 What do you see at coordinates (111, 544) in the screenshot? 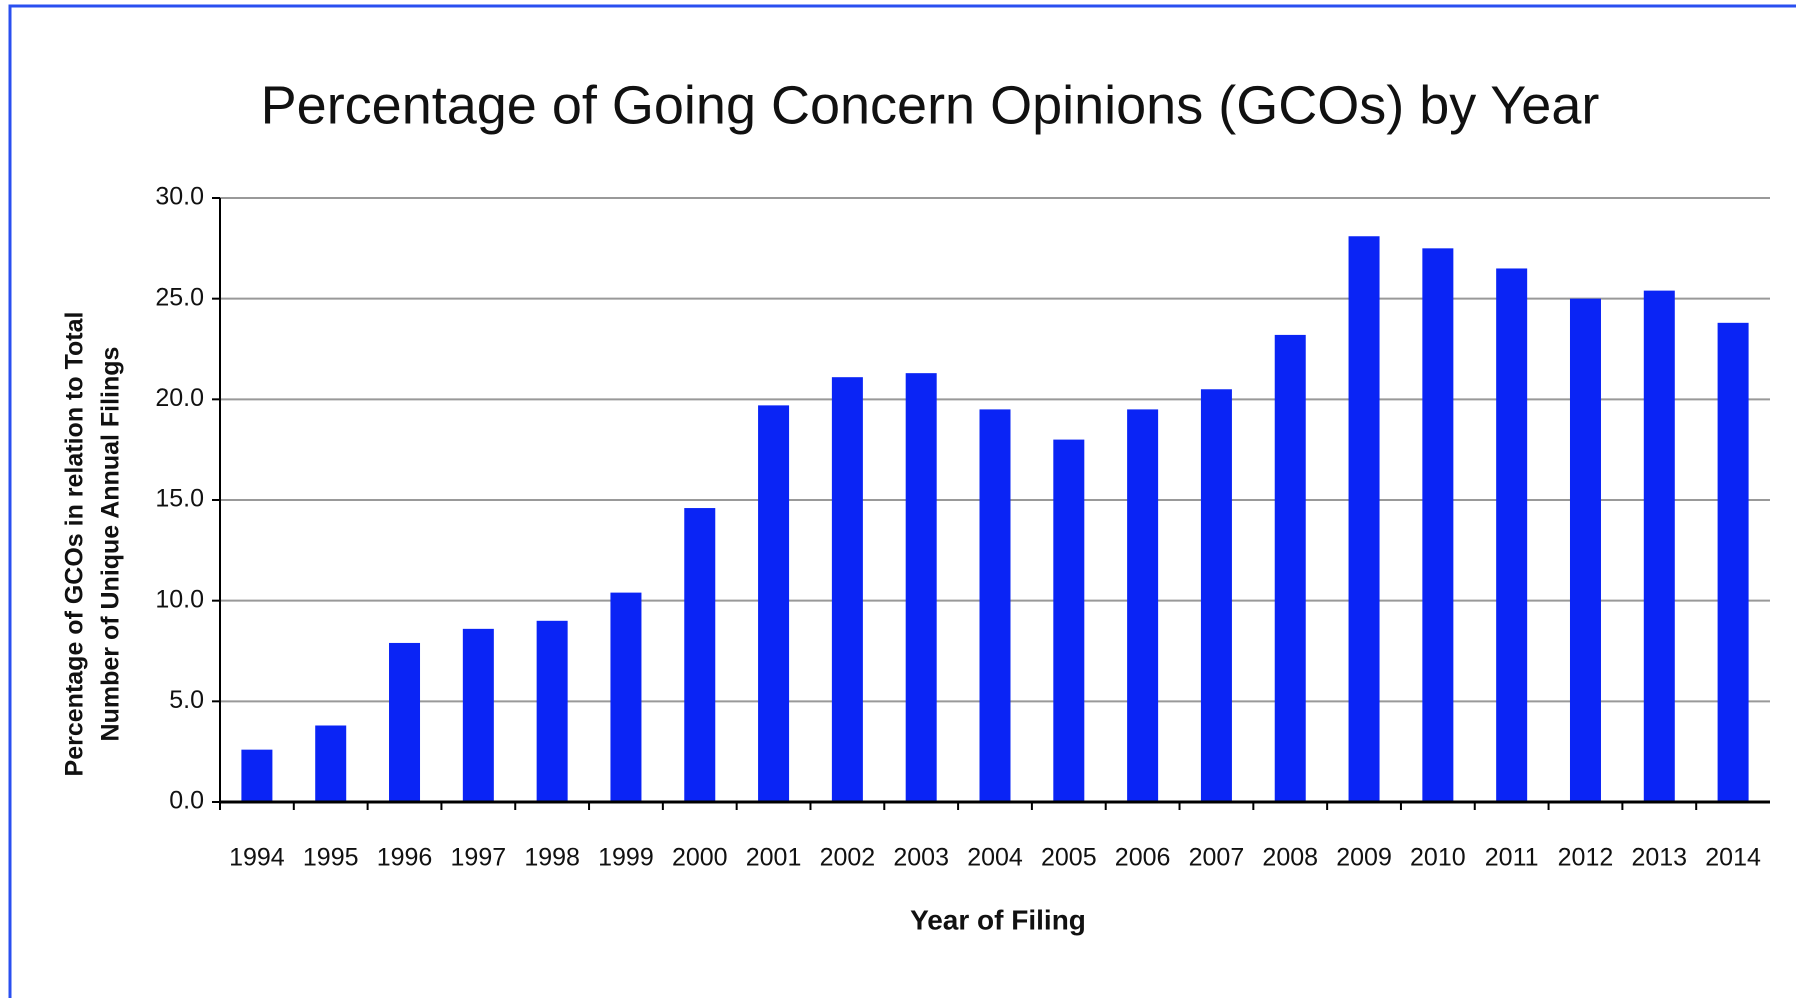
I see `y-axis-title: Number of Unique Annual Filings` at bounding box center [111, 544].